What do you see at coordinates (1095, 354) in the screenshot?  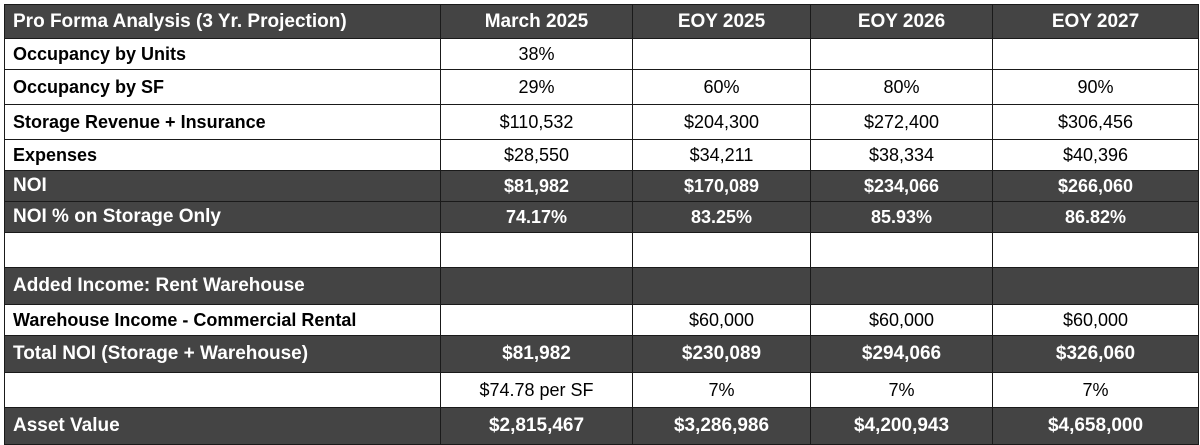 I see `table-cell: $326,060` at bounding box center [1095, 354].